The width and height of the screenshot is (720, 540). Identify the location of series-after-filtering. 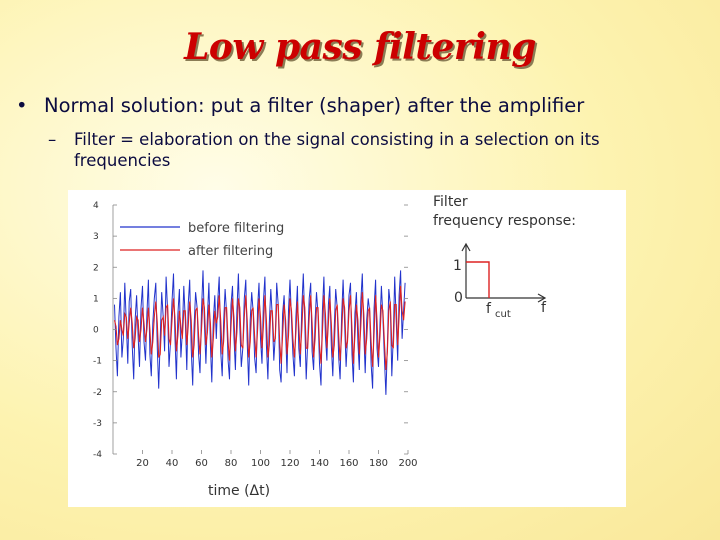
(259, 328).